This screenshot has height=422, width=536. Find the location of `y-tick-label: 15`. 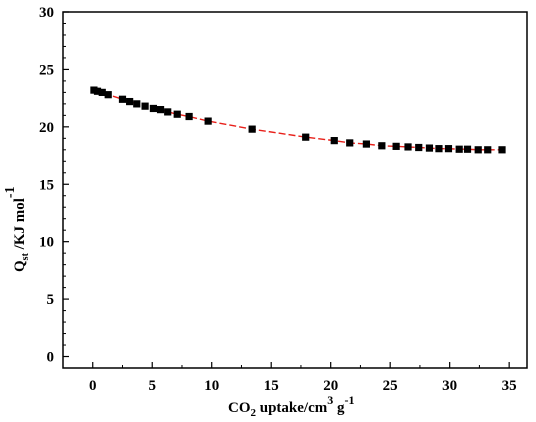

y-tick-label: 15 is located at coordinates (46, 185).